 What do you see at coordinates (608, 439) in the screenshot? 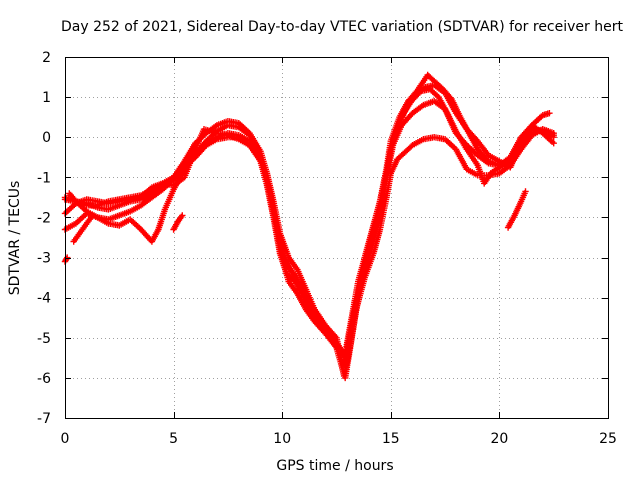
I see `x-tick-label: 25` at bounding box center [608, 439].